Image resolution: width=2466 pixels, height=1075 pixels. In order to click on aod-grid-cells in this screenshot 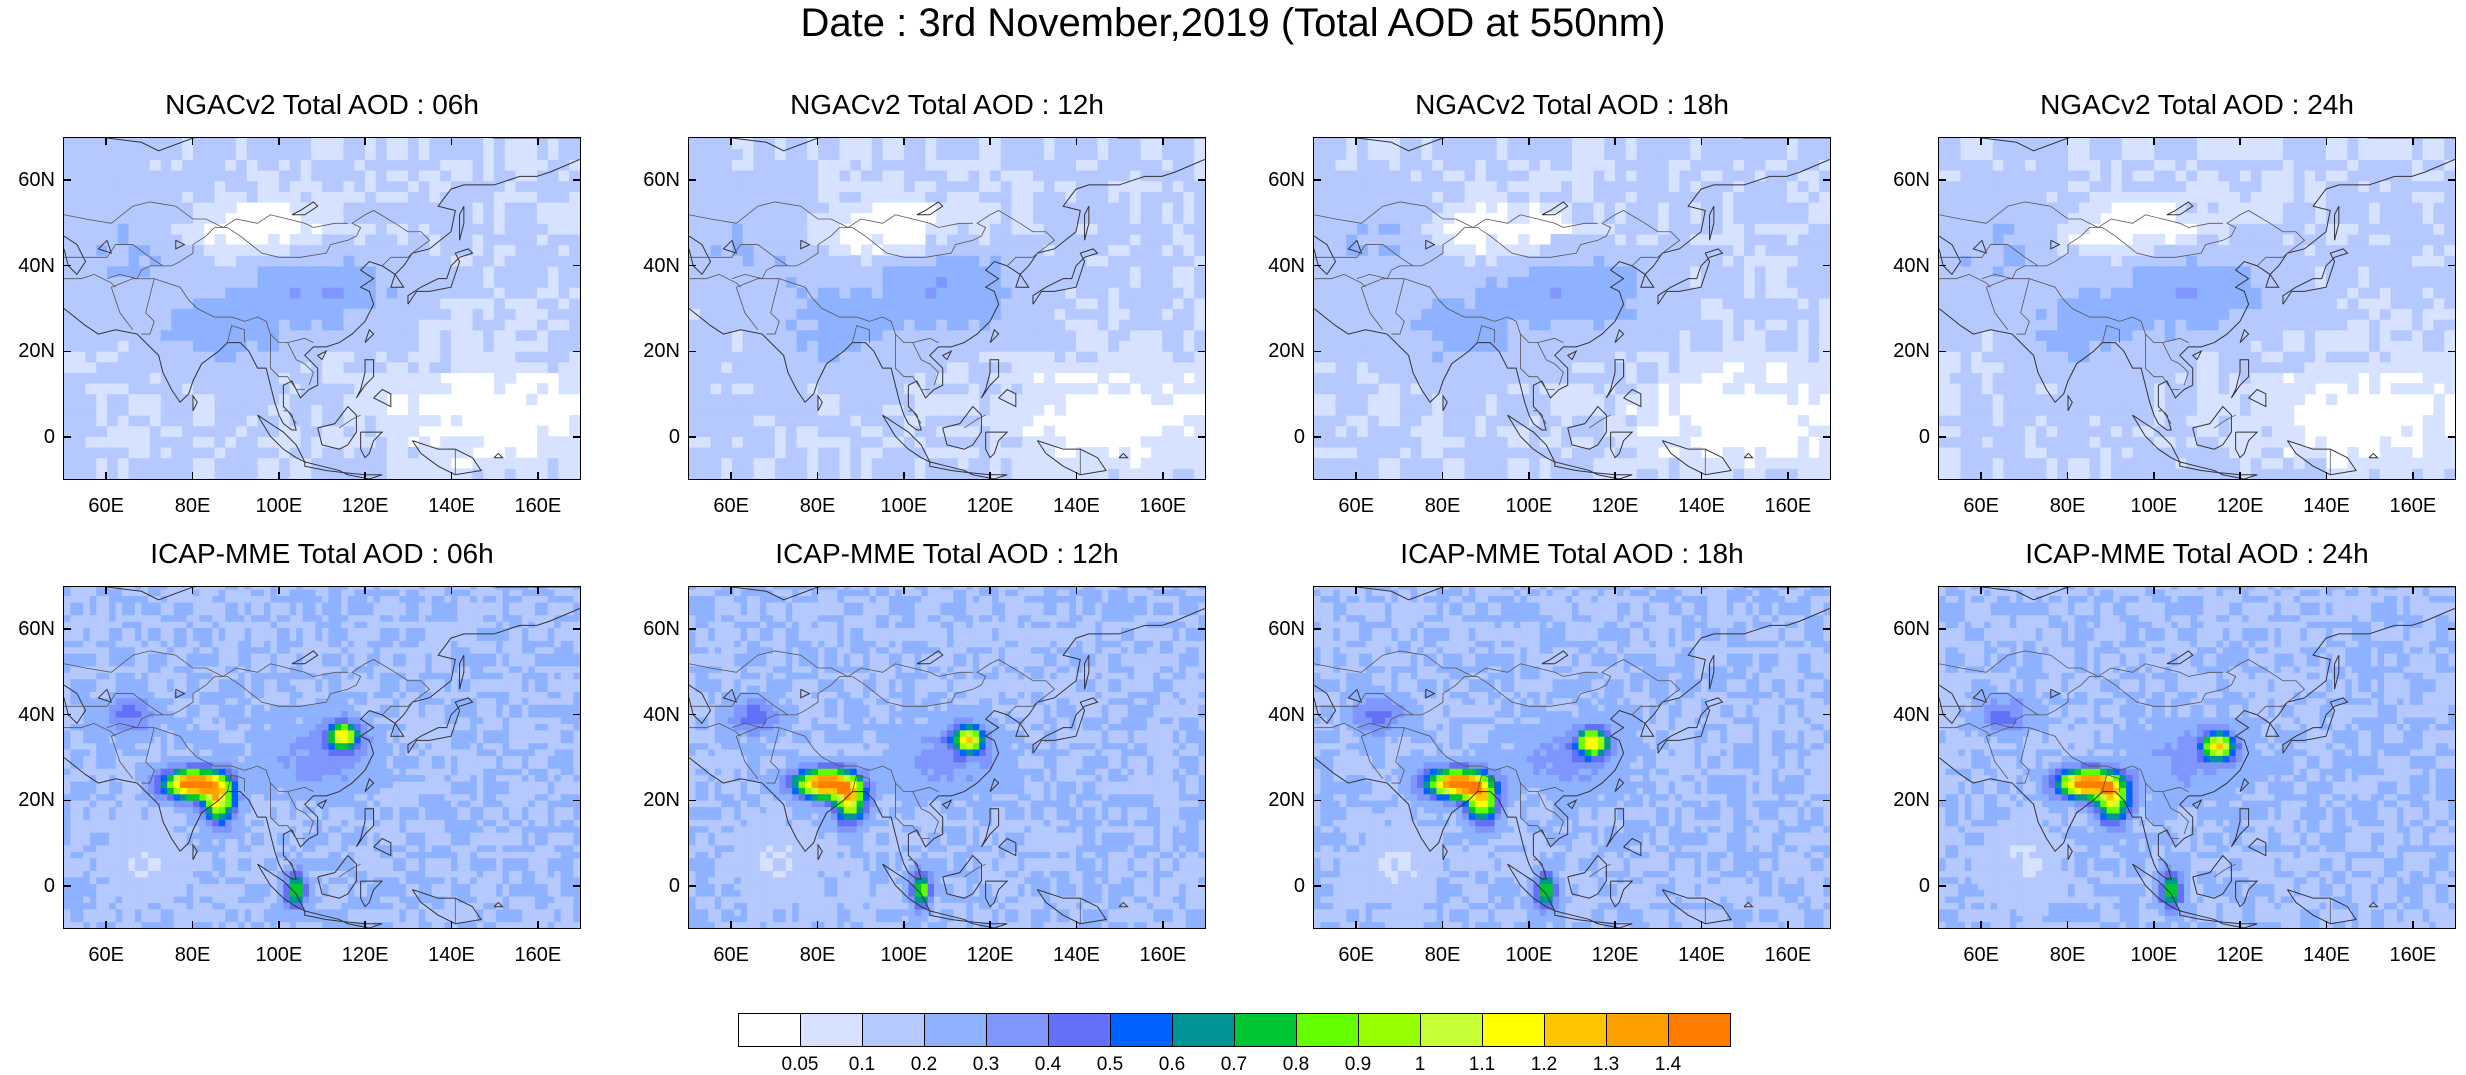, I will do `click(2197, 308)`.